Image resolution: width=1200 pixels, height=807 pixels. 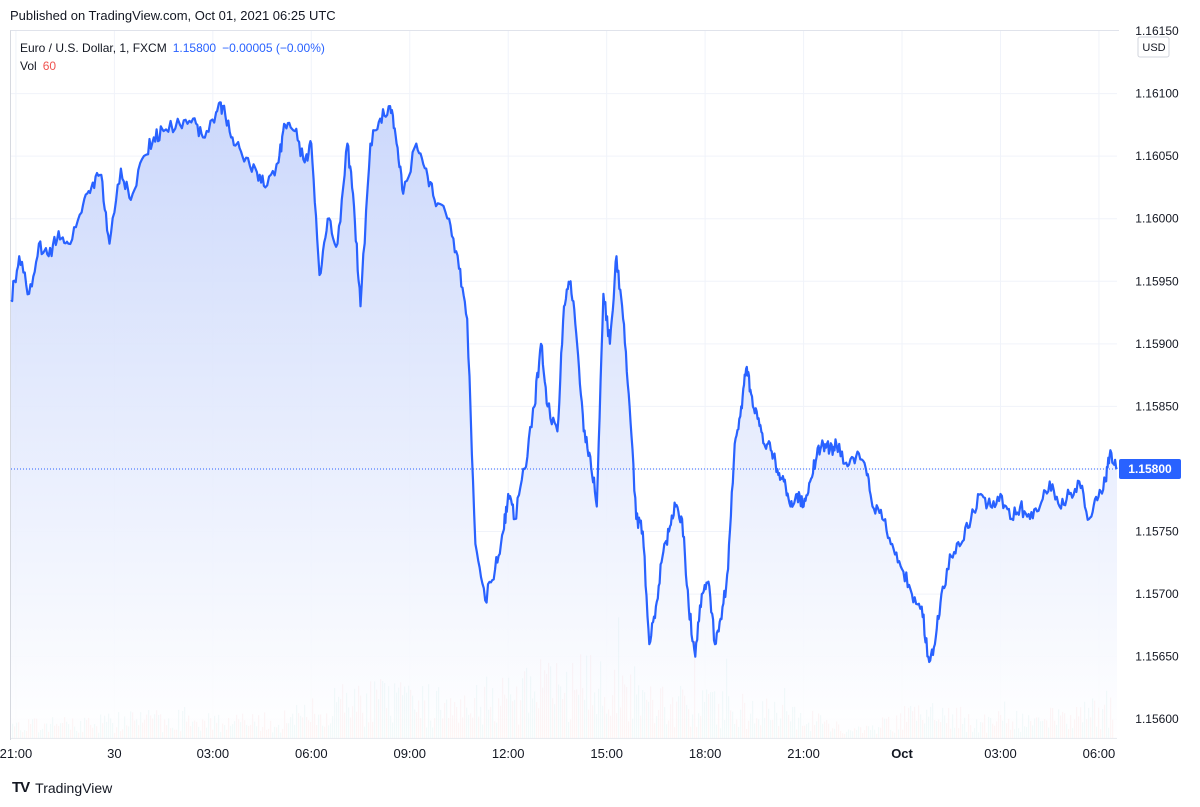 I want to click on price-tick-label: 1.15850, so click(x=1157, y=406).